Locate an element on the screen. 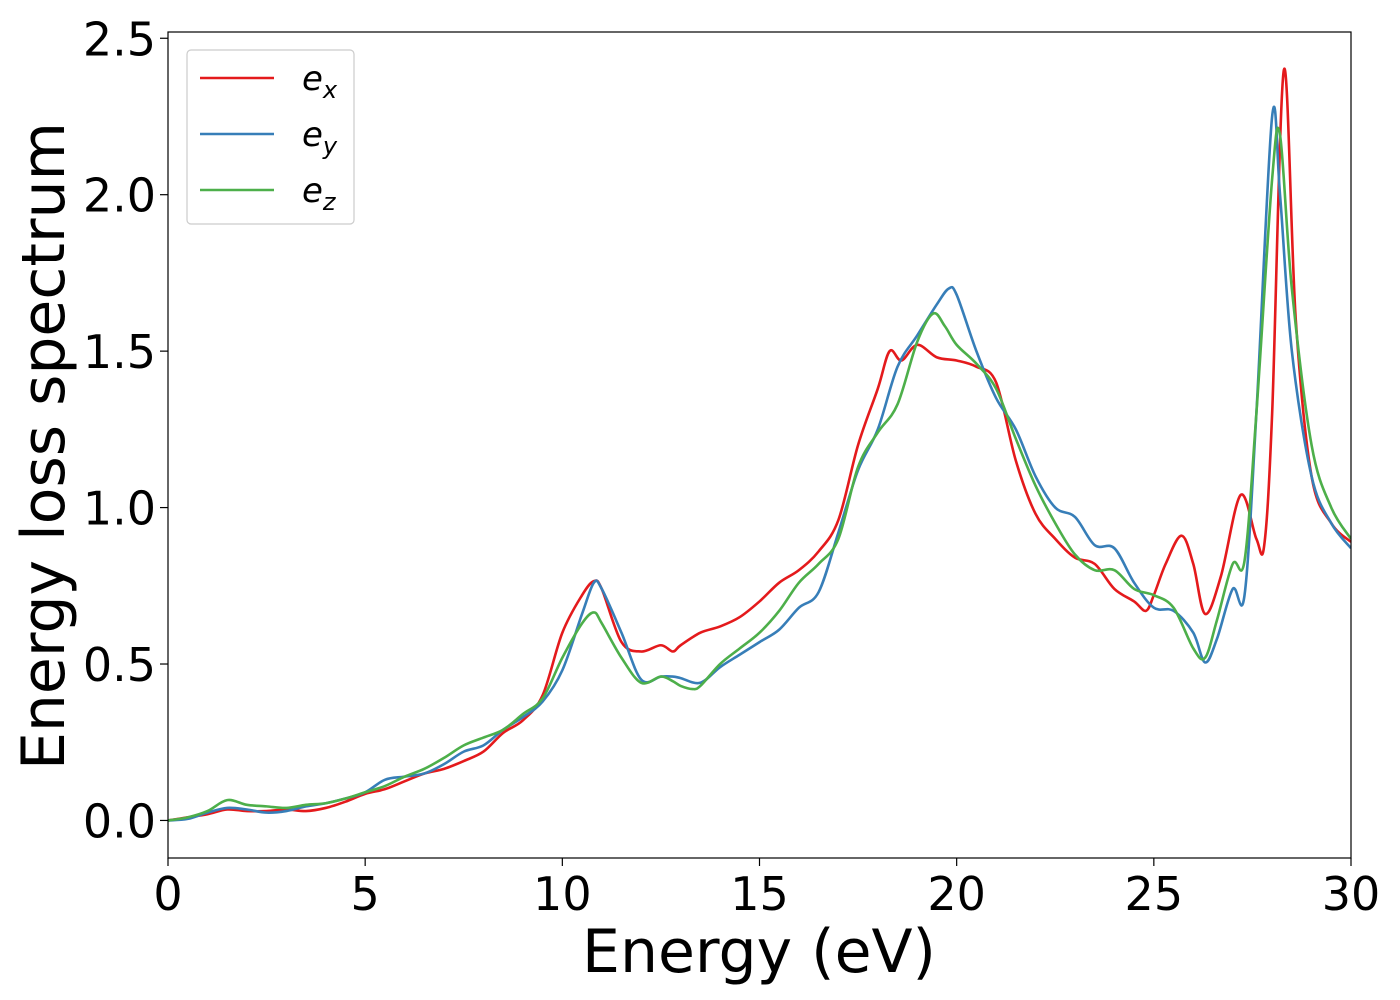  x-axis-label: Energy (eV) is located at coordinates (759, 952).